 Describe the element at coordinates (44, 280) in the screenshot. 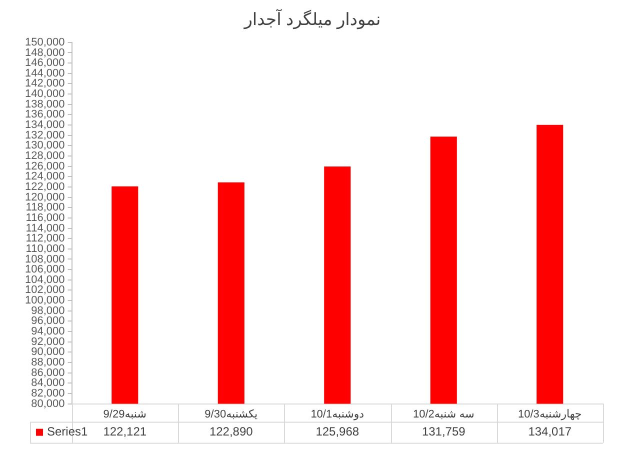

I see `y-tick-label: 104,000` at that location.